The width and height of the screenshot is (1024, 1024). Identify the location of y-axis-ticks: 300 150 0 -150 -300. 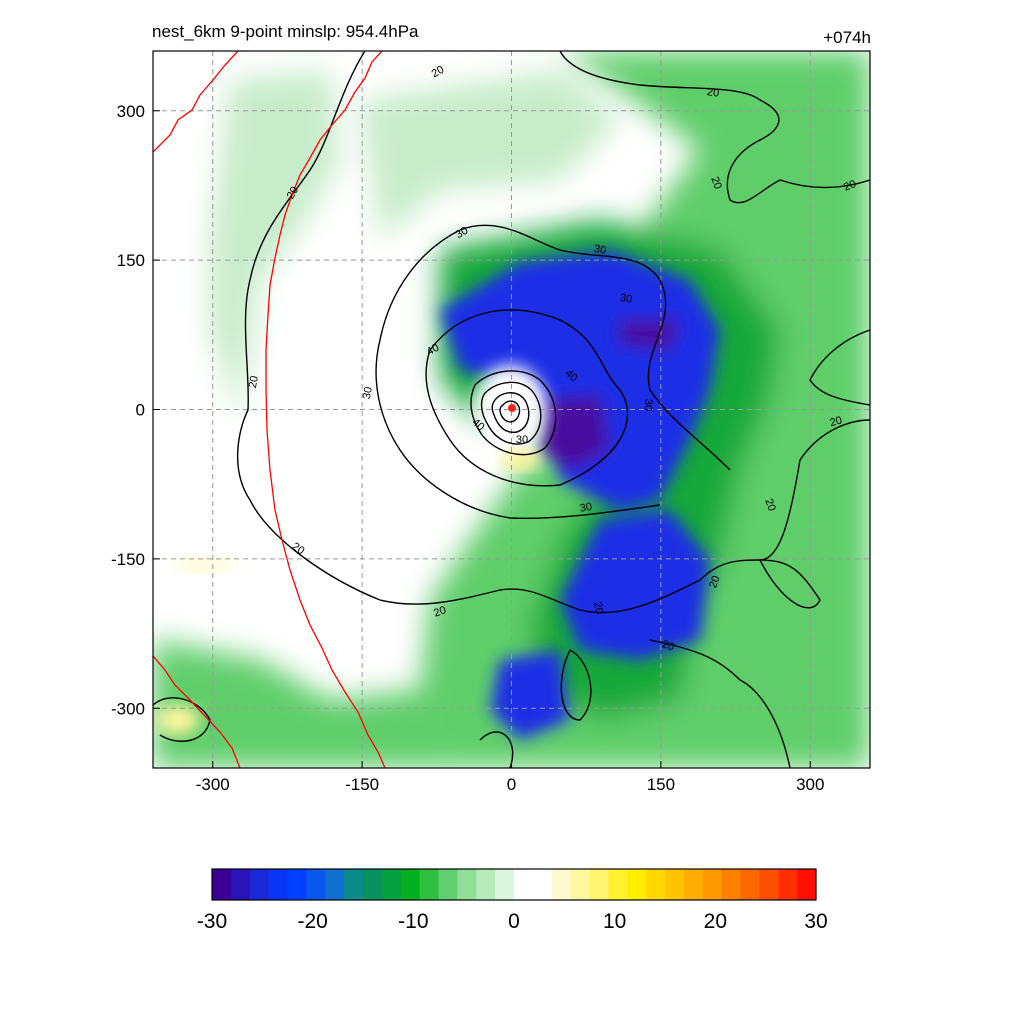
(135, 410).